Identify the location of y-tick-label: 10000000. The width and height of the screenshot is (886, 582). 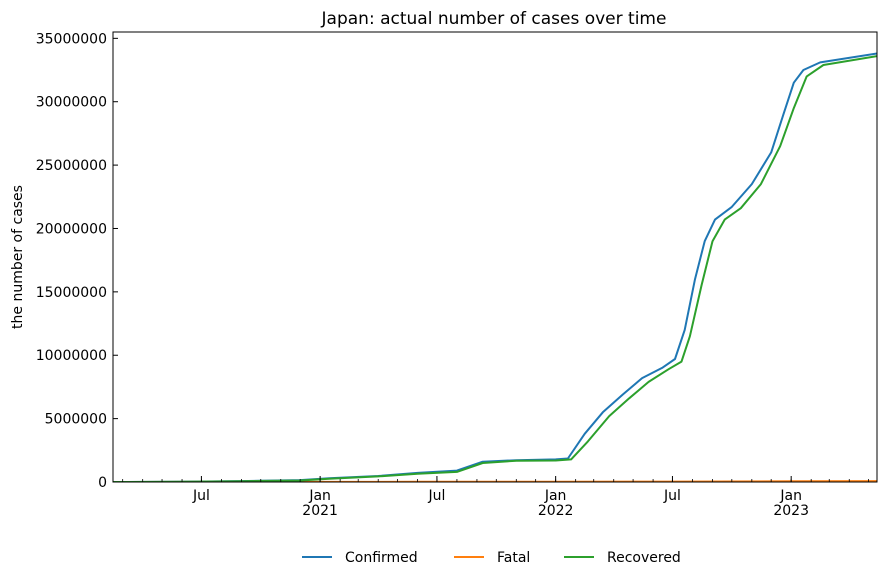
(71, 356).